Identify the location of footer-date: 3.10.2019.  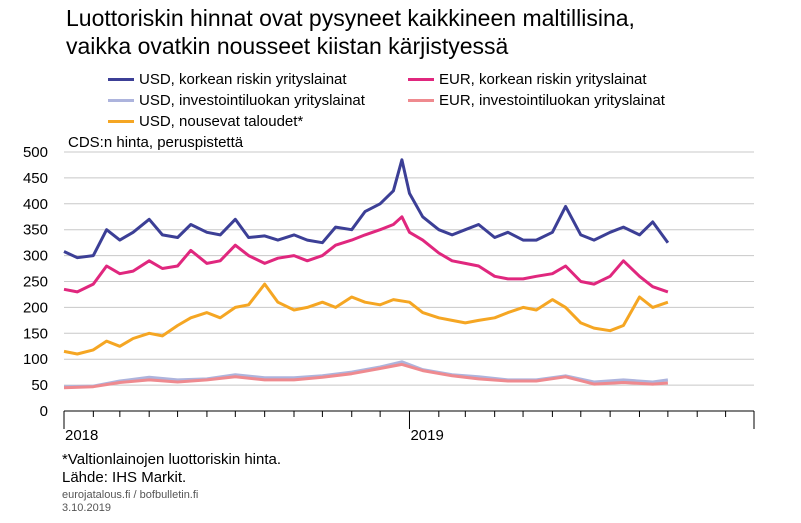
(86, 508).